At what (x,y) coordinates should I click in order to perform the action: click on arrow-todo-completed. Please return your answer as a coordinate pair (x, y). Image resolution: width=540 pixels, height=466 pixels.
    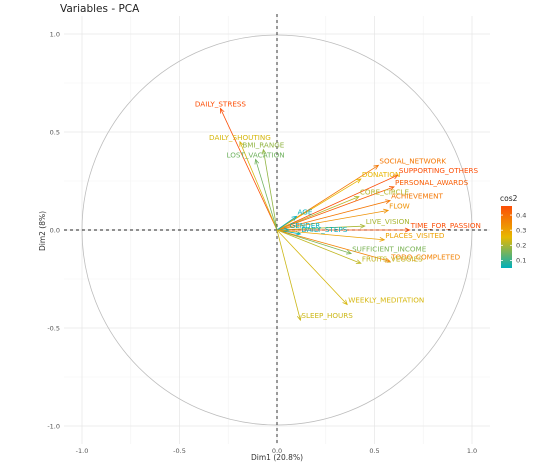
    Looking at the image, I should click on (333, 245).